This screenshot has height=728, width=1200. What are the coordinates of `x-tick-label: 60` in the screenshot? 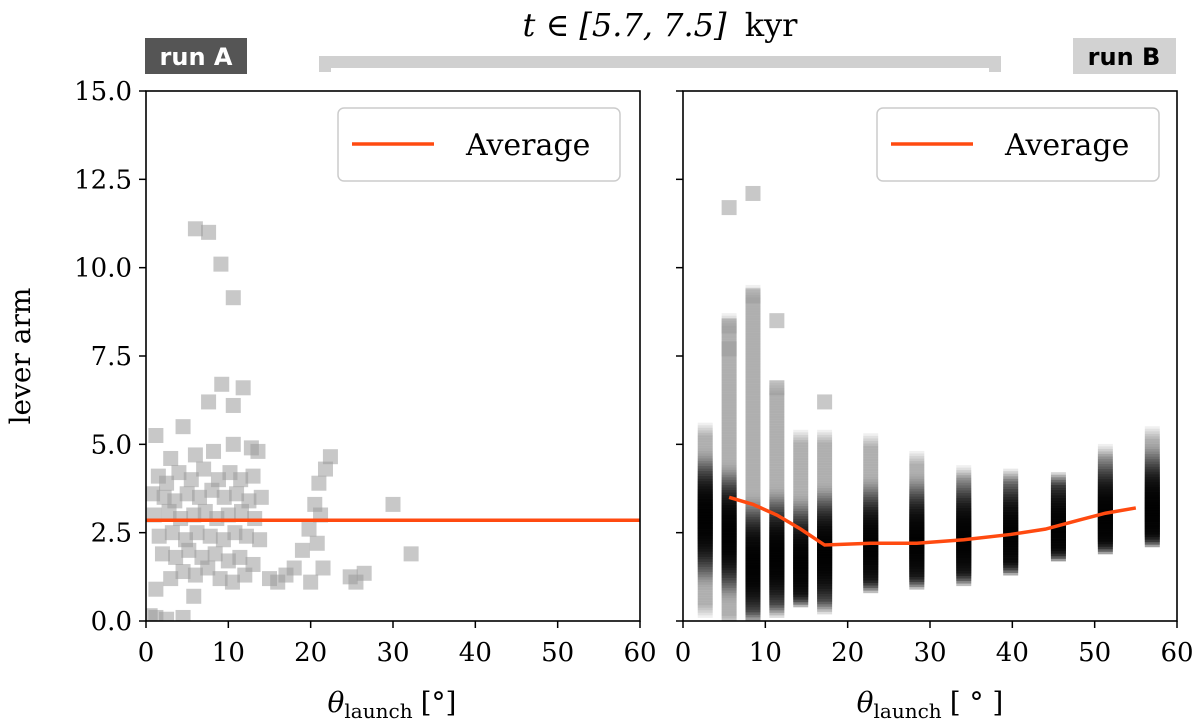 It's located at (1176, 653).